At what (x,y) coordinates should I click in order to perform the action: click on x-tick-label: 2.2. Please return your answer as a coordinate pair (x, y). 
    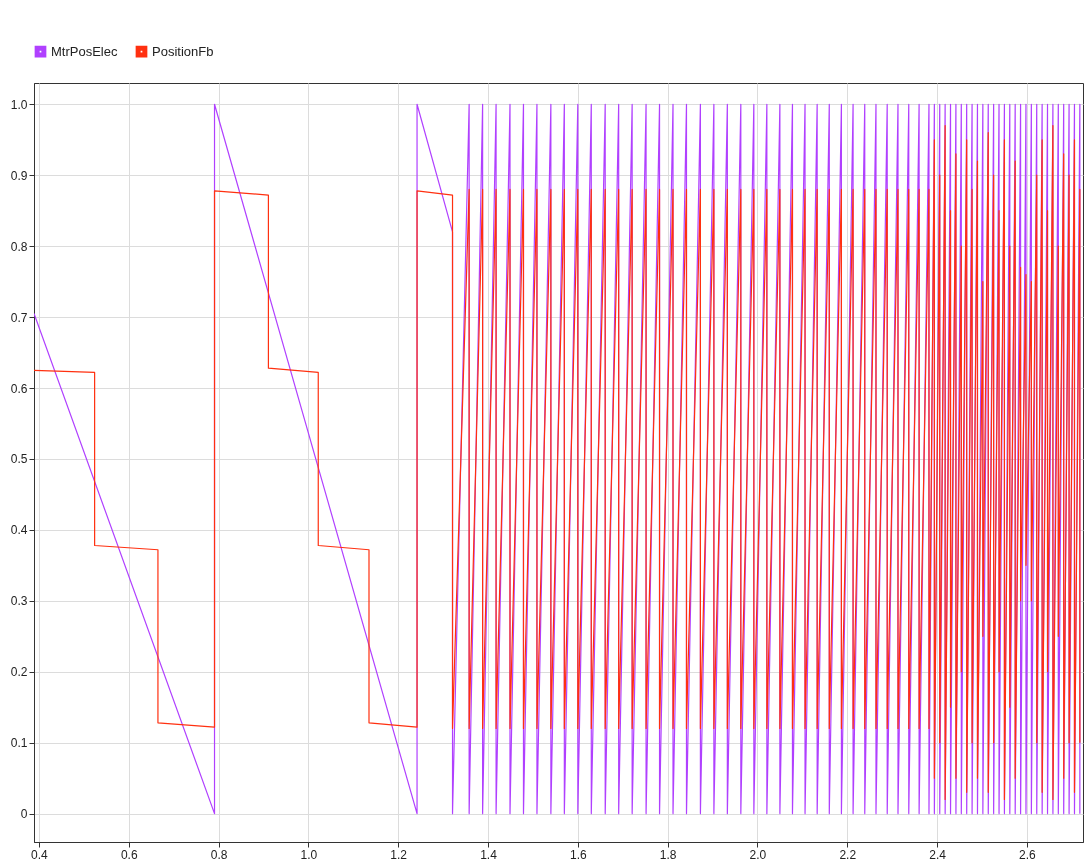
    Looking at the image, I should click on (848, 854).